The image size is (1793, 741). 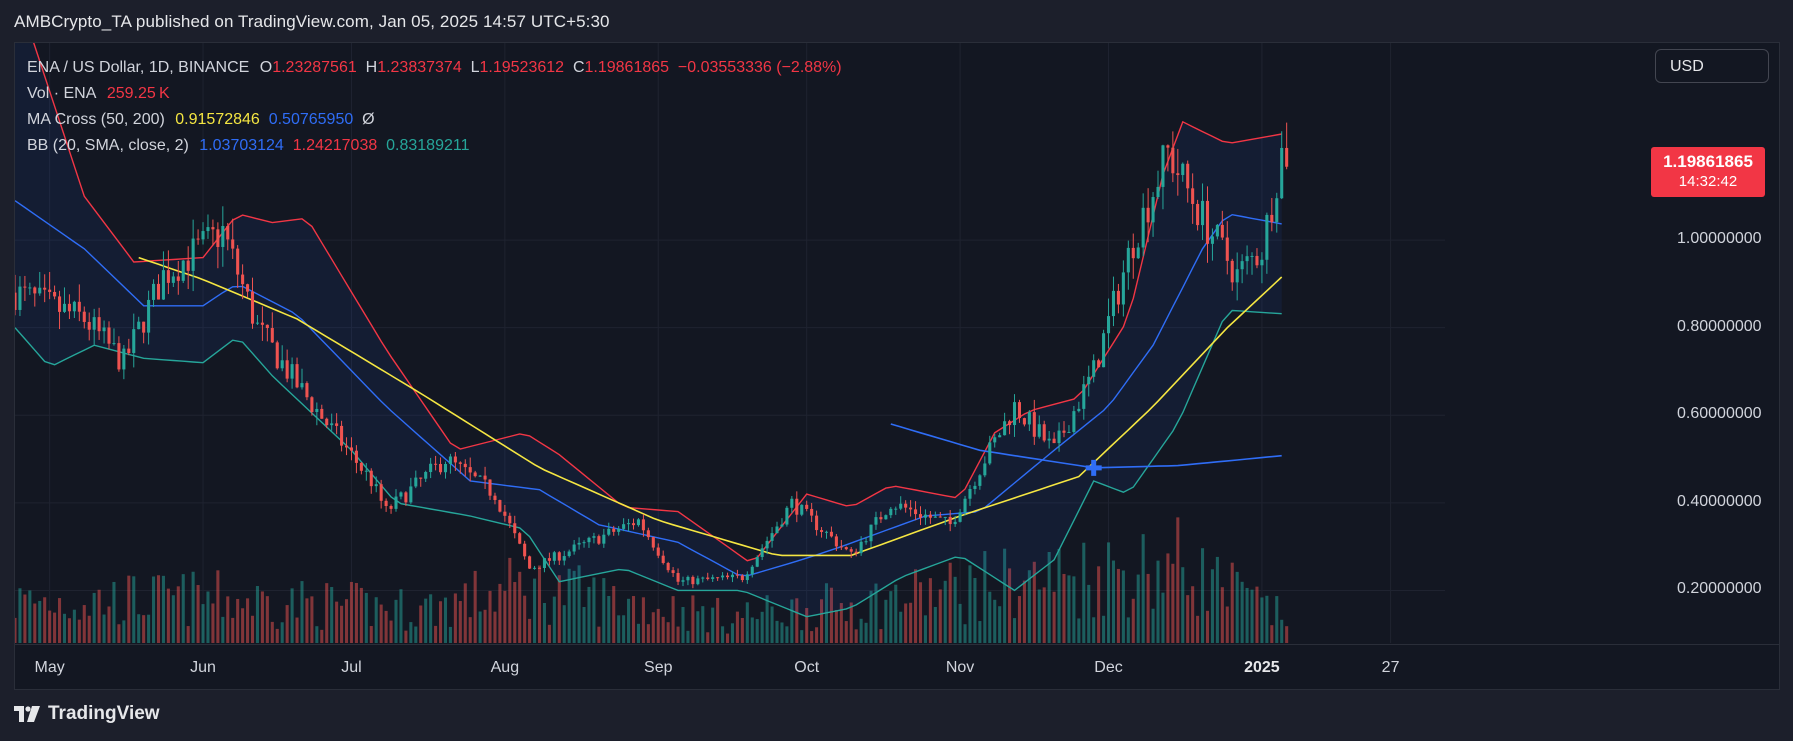 I want to click on time-tick-label: Nov, so click(x=960, y=667).